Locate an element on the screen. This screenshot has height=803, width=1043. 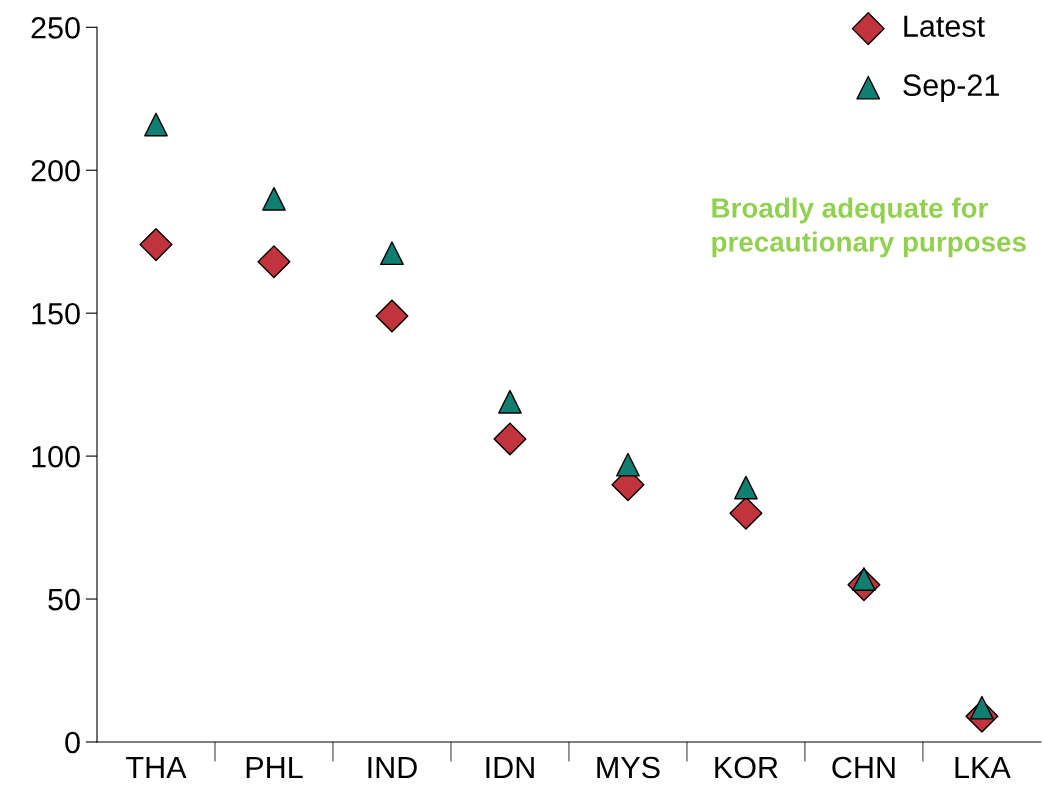
y-tick-label: 250 is located at coordinates (55, 28).